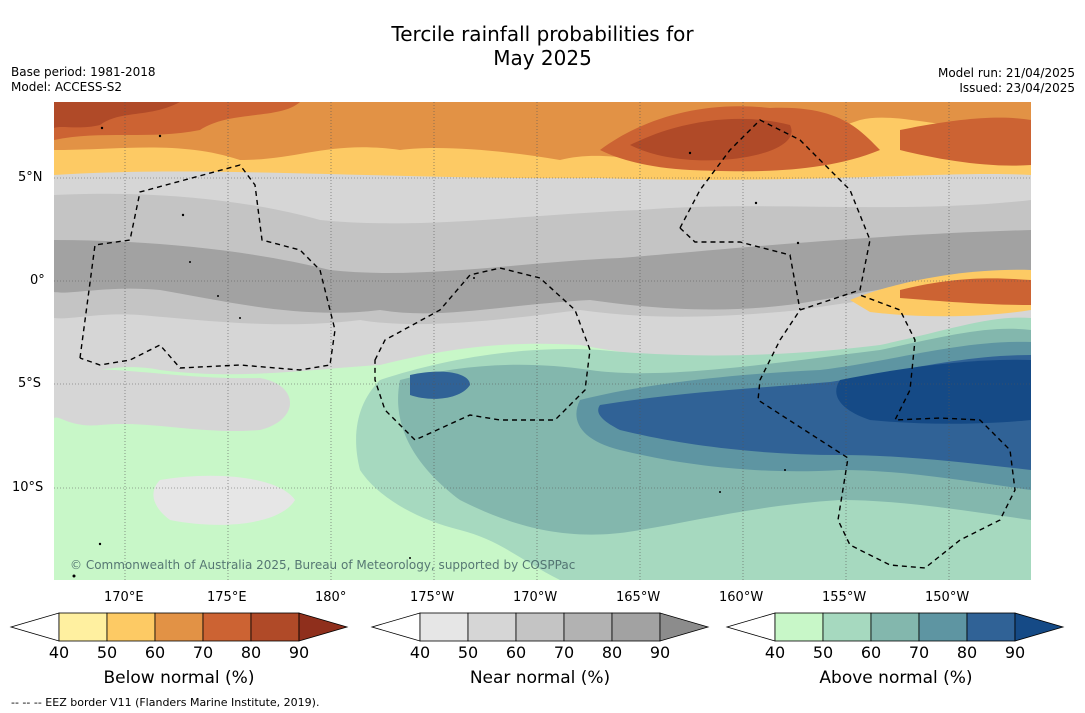 This screenshot has width=1085, height=713. I want to click on below-normal-80-center, so click(711, 139).